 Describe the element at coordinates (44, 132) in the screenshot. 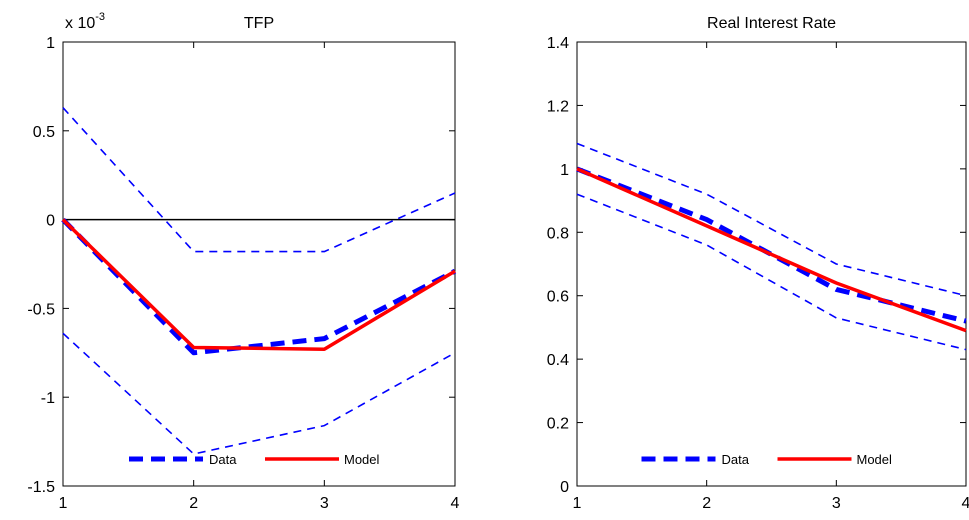

I see `y-tick-label: 0.5` at that location.